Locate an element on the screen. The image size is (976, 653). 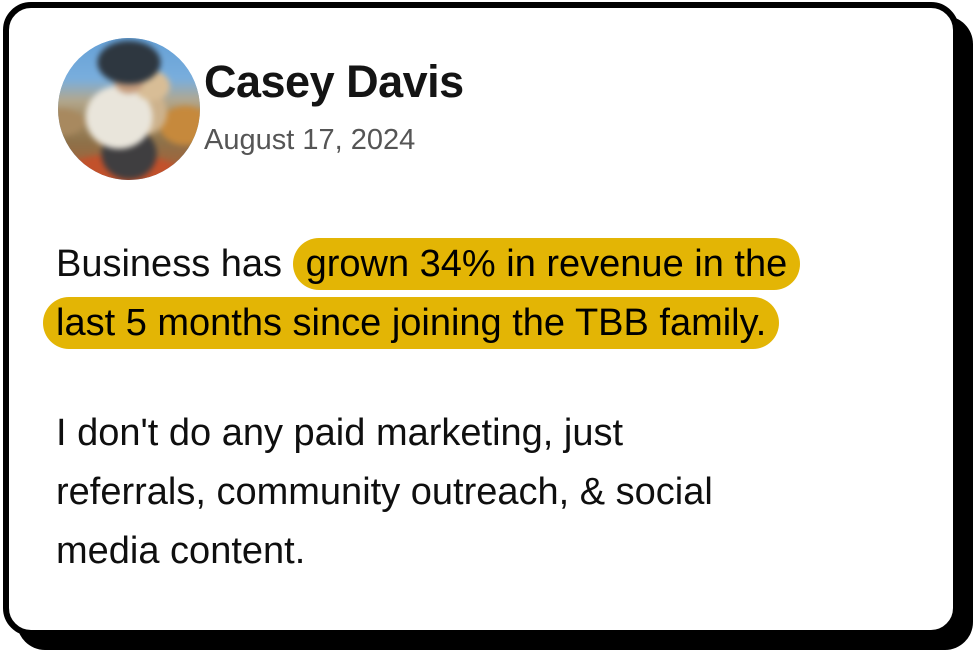
avatar is located at coordinates (129, 109).